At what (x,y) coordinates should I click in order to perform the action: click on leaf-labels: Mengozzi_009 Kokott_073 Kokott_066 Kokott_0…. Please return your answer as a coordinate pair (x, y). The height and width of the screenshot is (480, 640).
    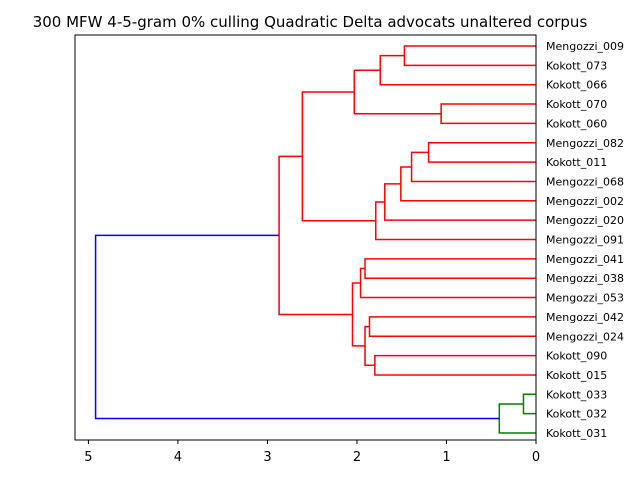
    Looking at the image, I should click on (585, 240).